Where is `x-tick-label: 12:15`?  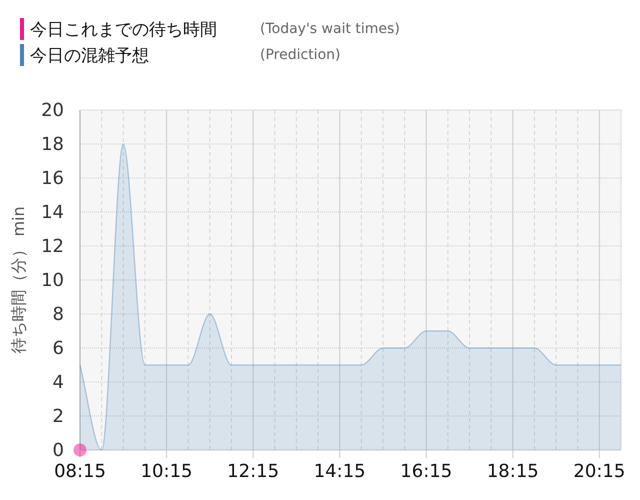 x-tick-label: 12:15 is located at coordinates (253, 471).